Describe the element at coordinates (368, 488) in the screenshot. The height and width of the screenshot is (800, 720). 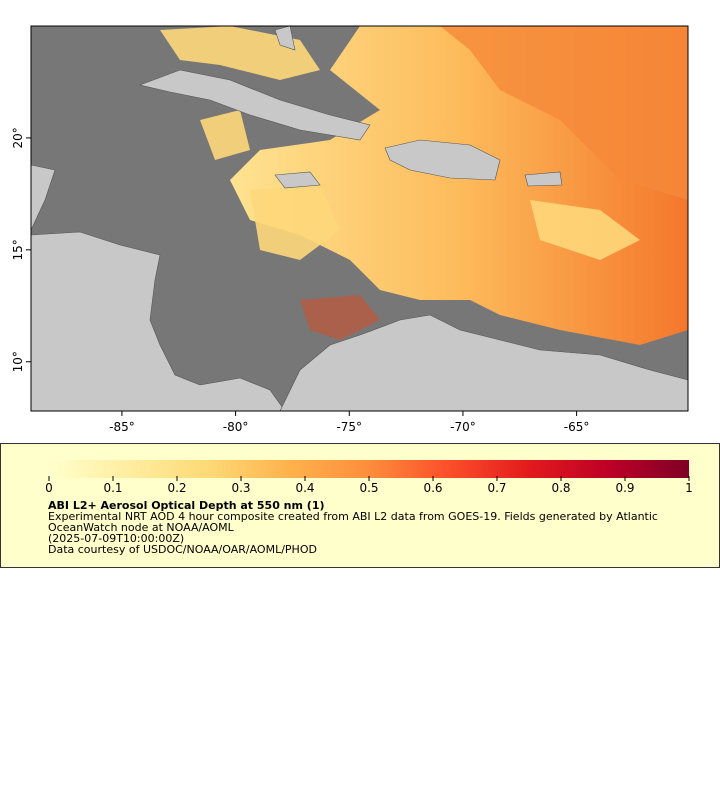
I see `colorbar-tick-label: 0.5` at that location.